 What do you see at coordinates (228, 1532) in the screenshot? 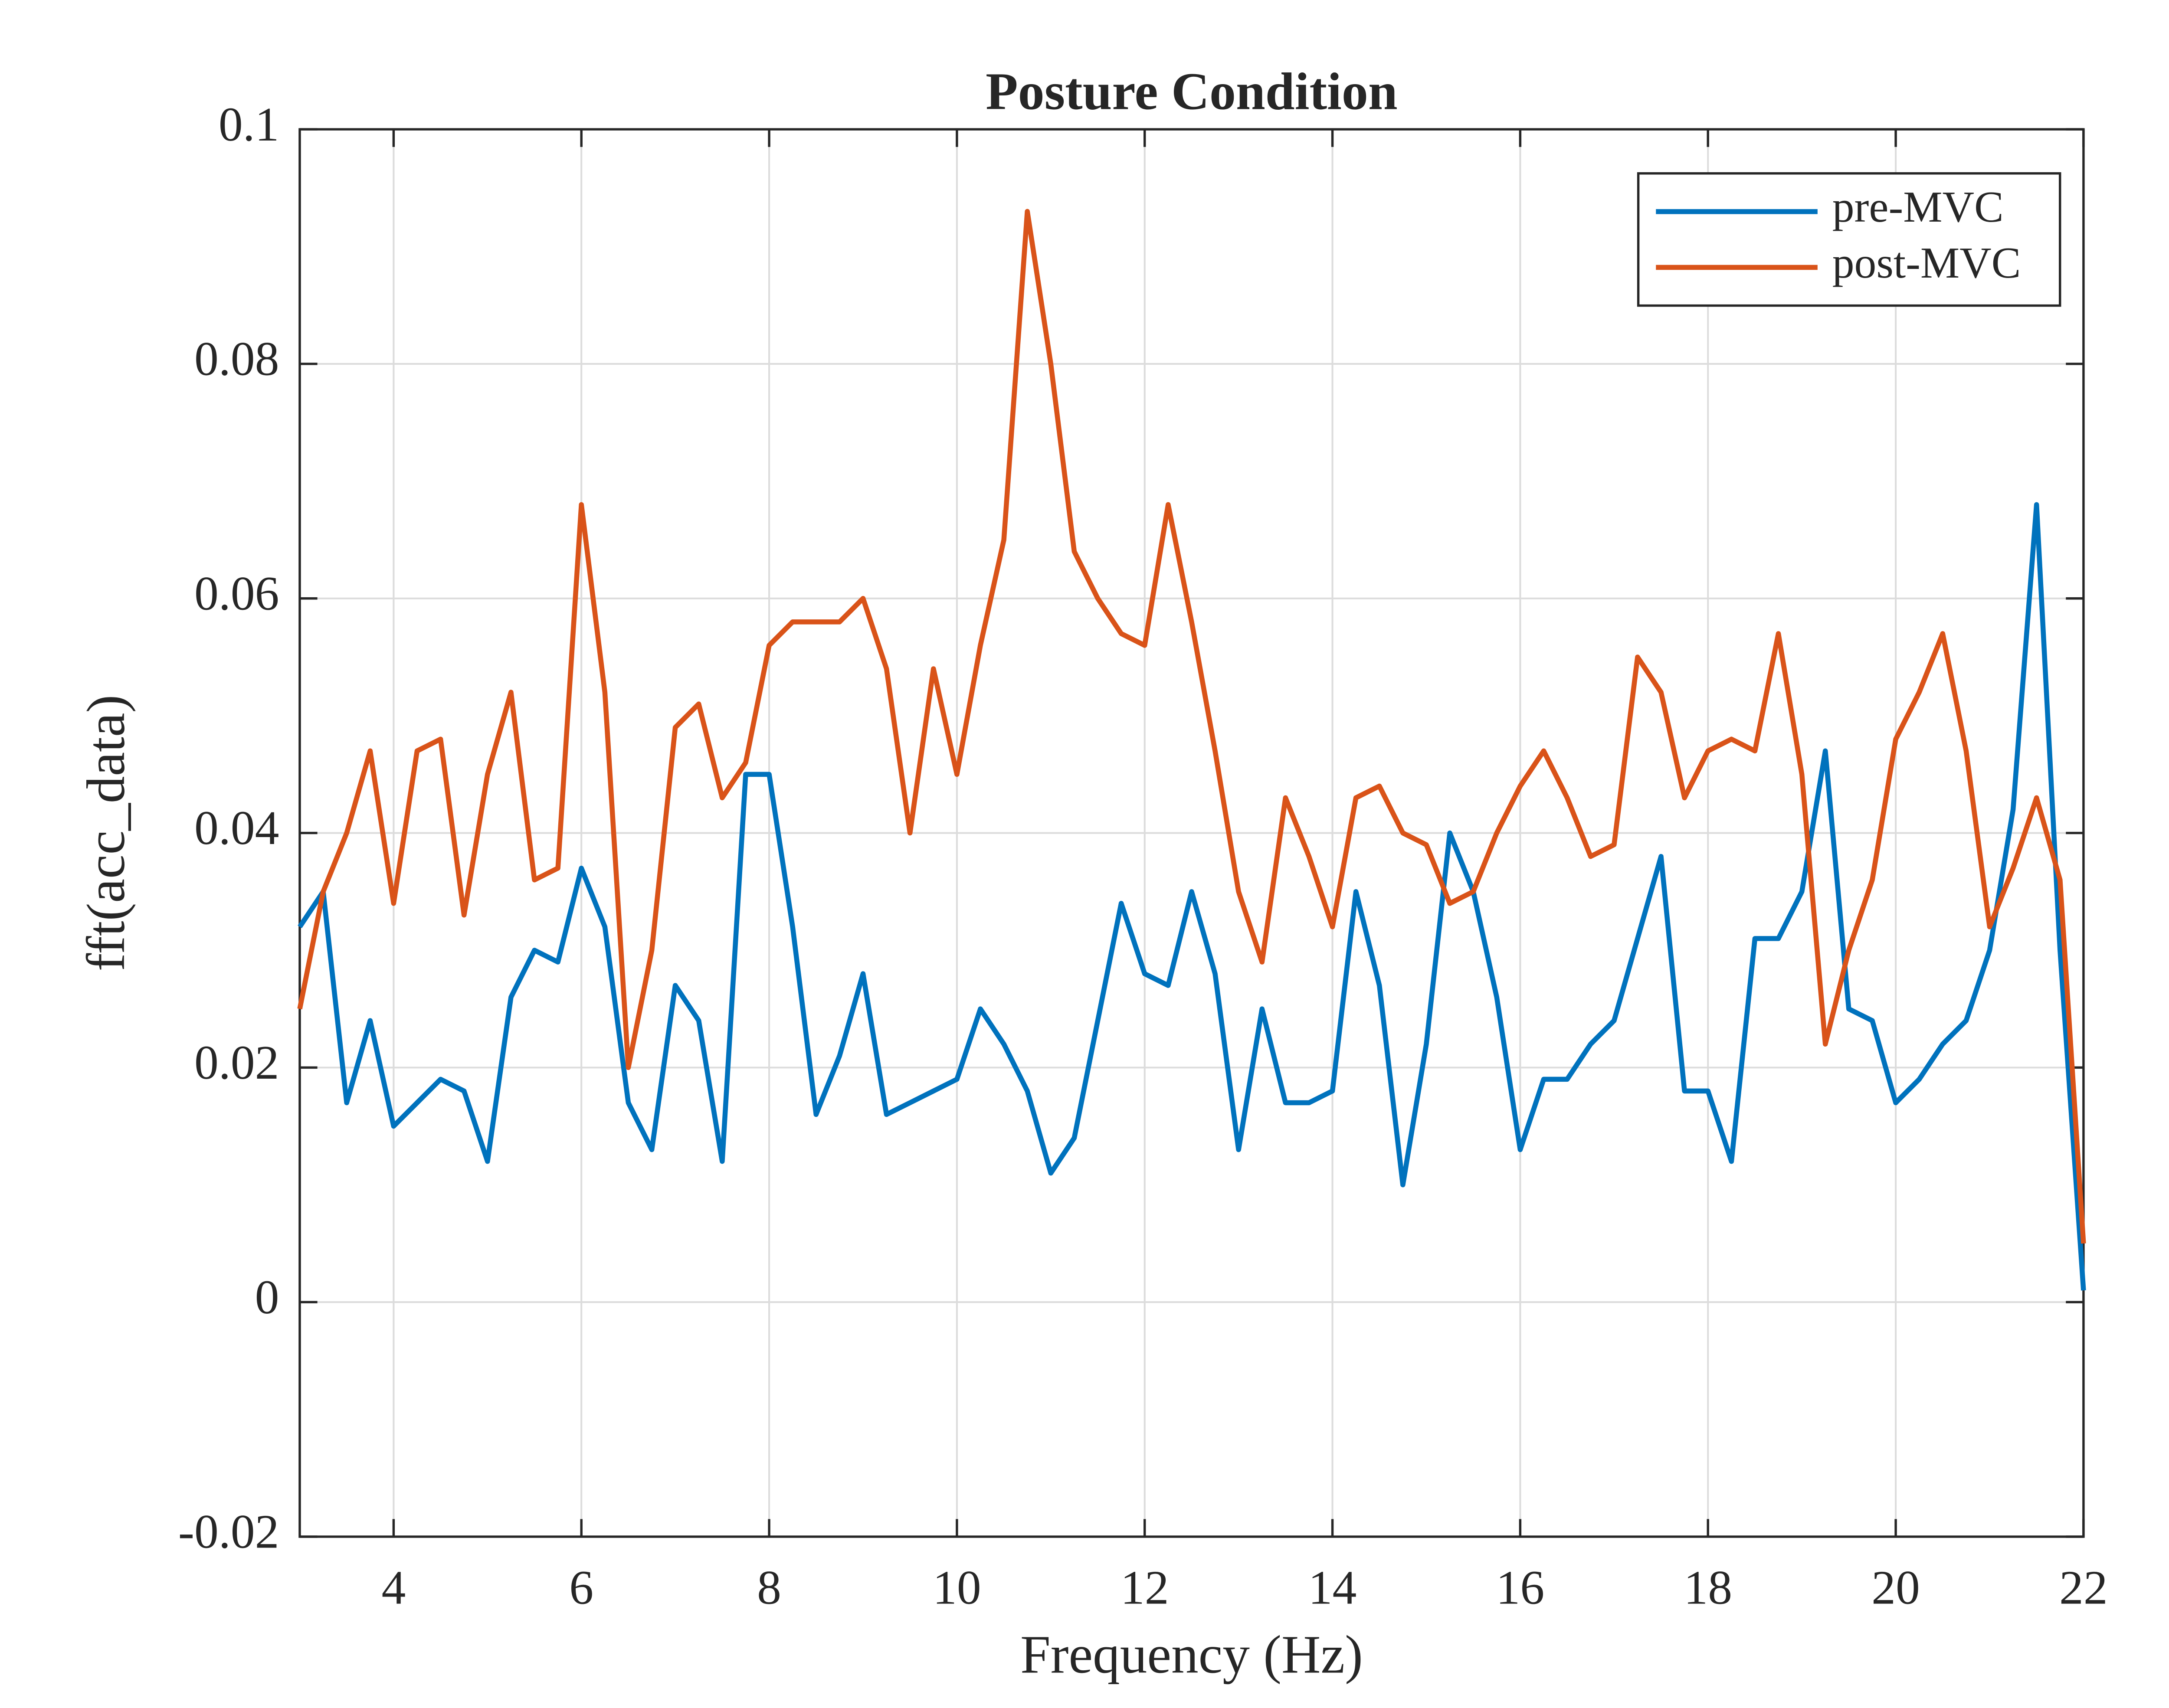
I see `y-tick-label: -0.02` at bounding box center [228, 1532].